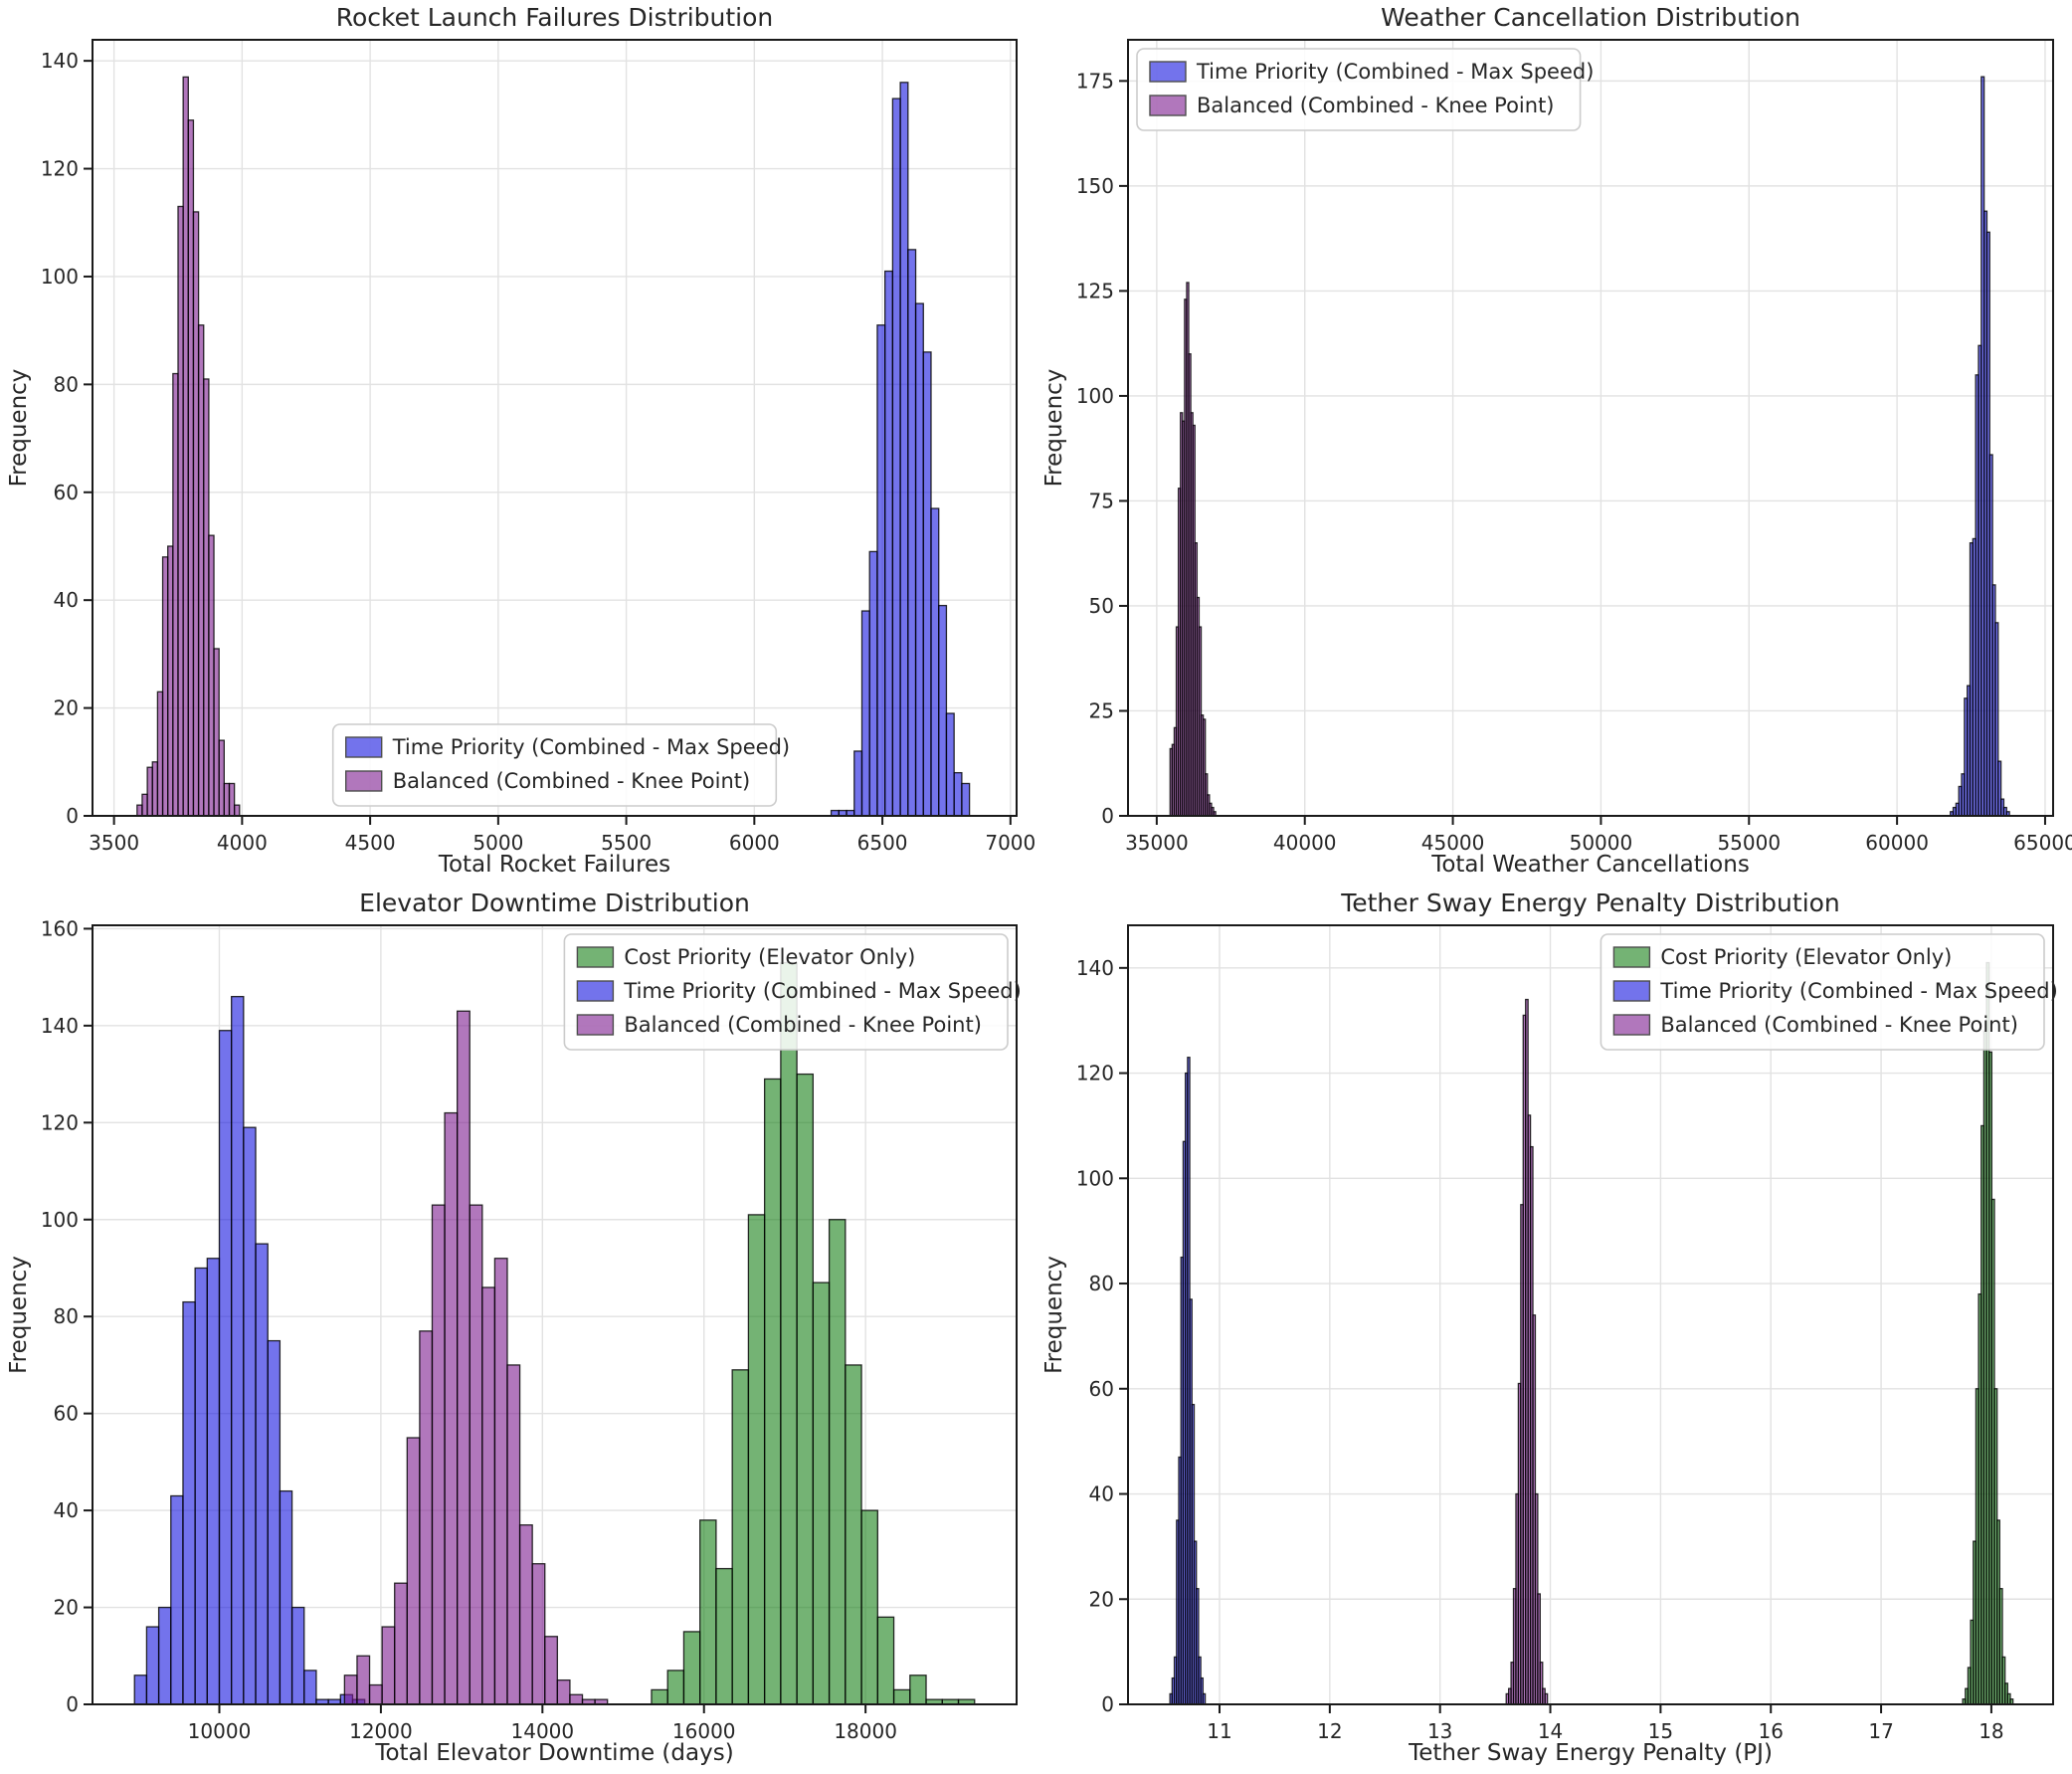 Image resolution: width=2072 pixels, height=1774 pixels. Describe the element at coordinates (1590, 1753) in the screenshot. I see `x-axis-label: Tether Sway Energy Penalty (PJ)` at that location.